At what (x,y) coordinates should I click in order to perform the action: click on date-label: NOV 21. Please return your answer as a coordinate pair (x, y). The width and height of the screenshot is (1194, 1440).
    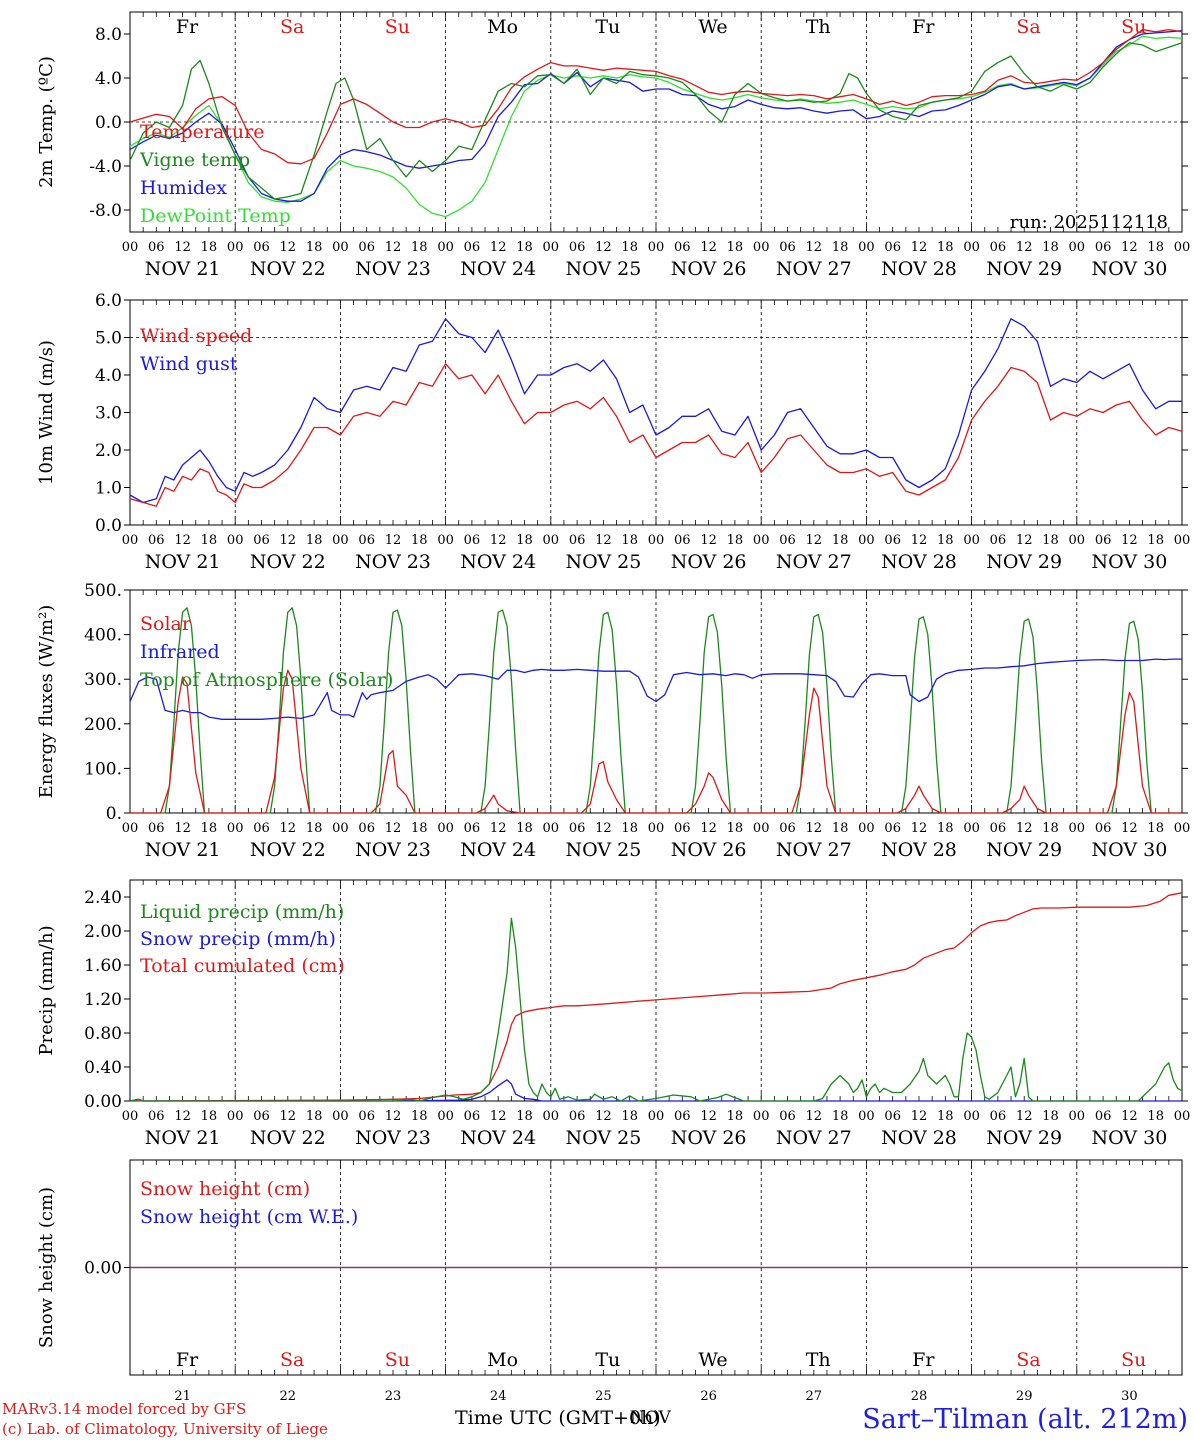
    Looking at the image, I should click on (183, 269).